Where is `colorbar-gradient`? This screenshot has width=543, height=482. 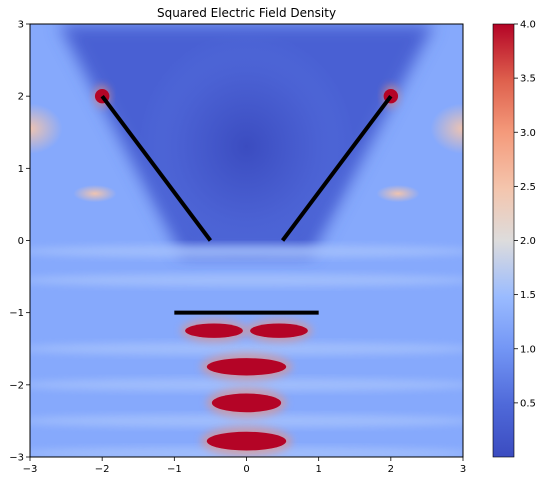
colorbar-gradient is located at coordinates (503, 240).